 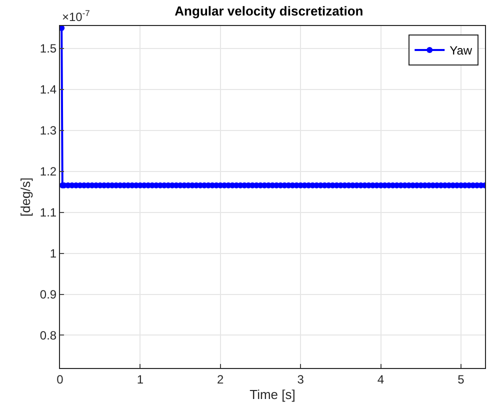 I want to click on y-tick-label: 0.8, so click(x=48, y=335).